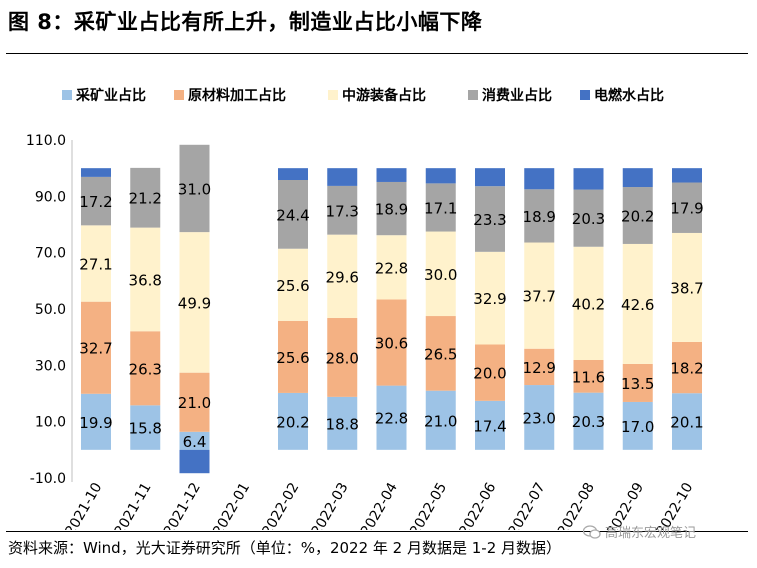 This screenshot has height=568, width=757. What do you see at coordinates (83, 505) in the screenshot?
I see `x-tick-label: 2021-10` at bounding box center [83, 505].